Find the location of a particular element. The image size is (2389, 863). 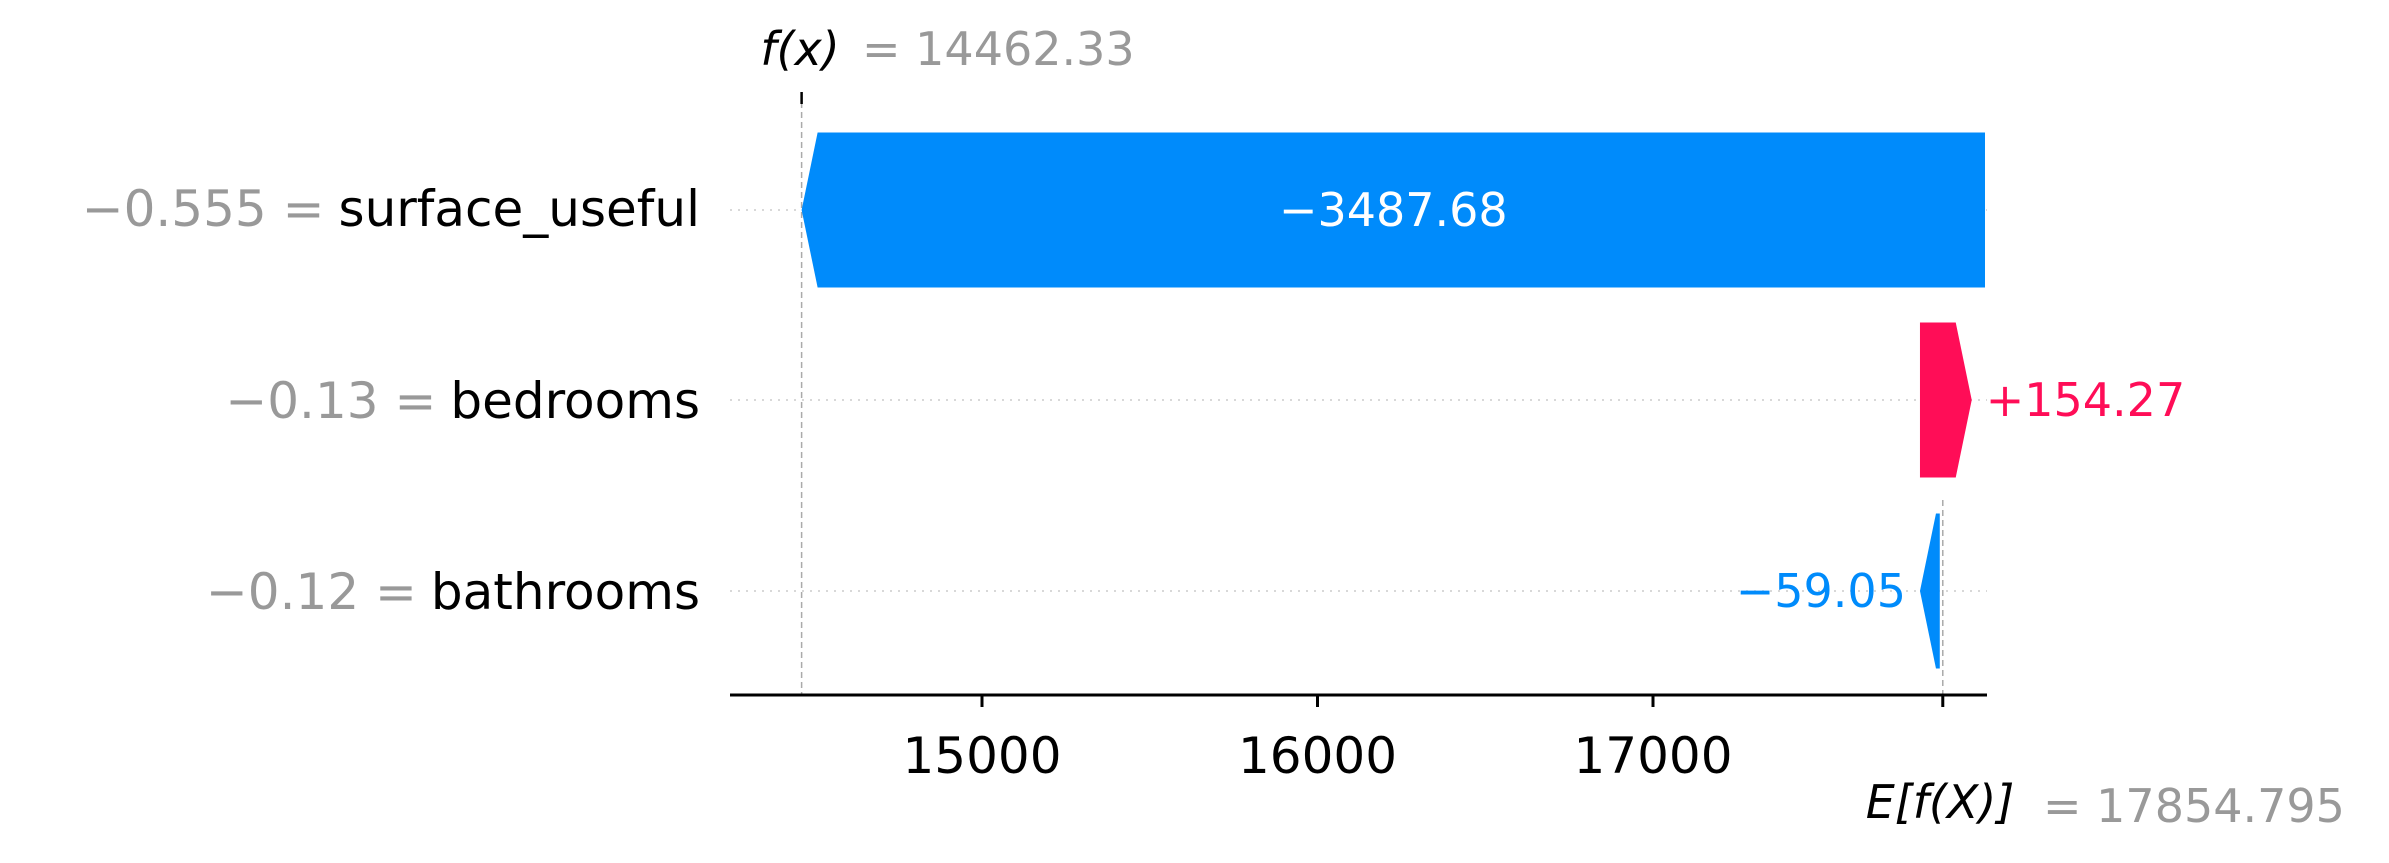

feature-label-bathrooms: −0.12 = bathrooms is located at coordinates (453, 592).